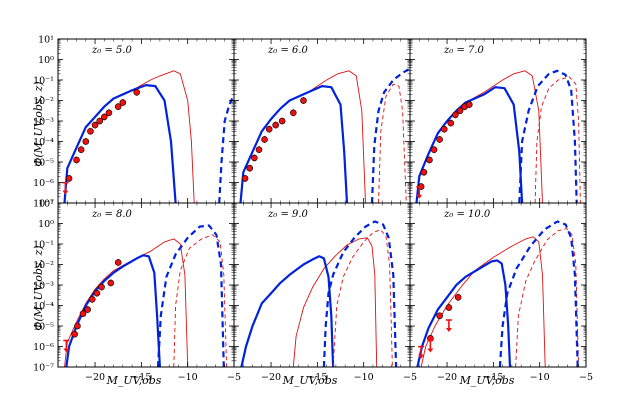  I want to click on panel-5: −20 −15 −10 −5 z₀ = 9.0, so click(325, 292).